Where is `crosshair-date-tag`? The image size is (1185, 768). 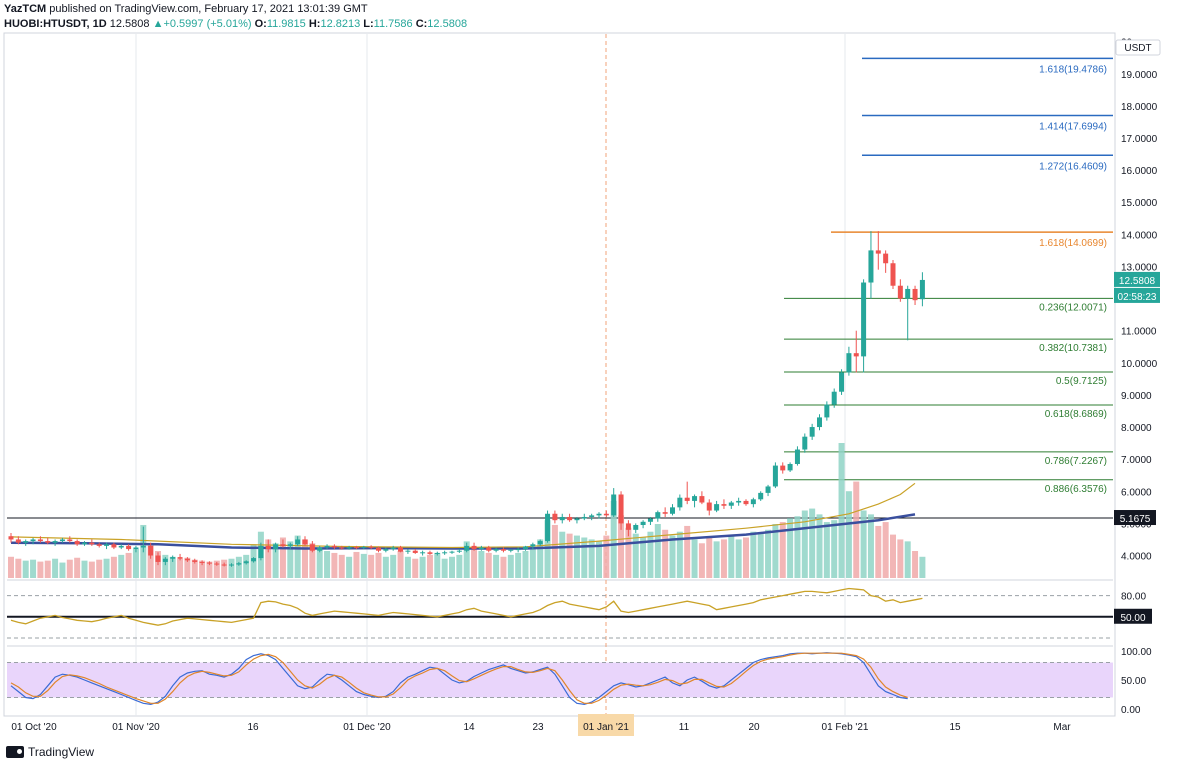
crosshair-date-tag is located at coordinates (606, 725).